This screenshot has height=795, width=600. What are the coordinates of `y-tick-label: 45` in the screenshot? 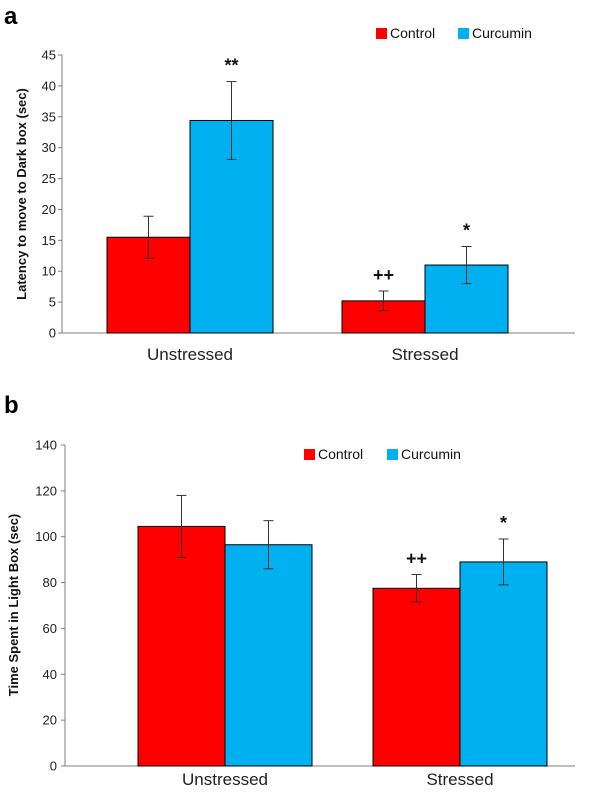 It's located at (49, 55).